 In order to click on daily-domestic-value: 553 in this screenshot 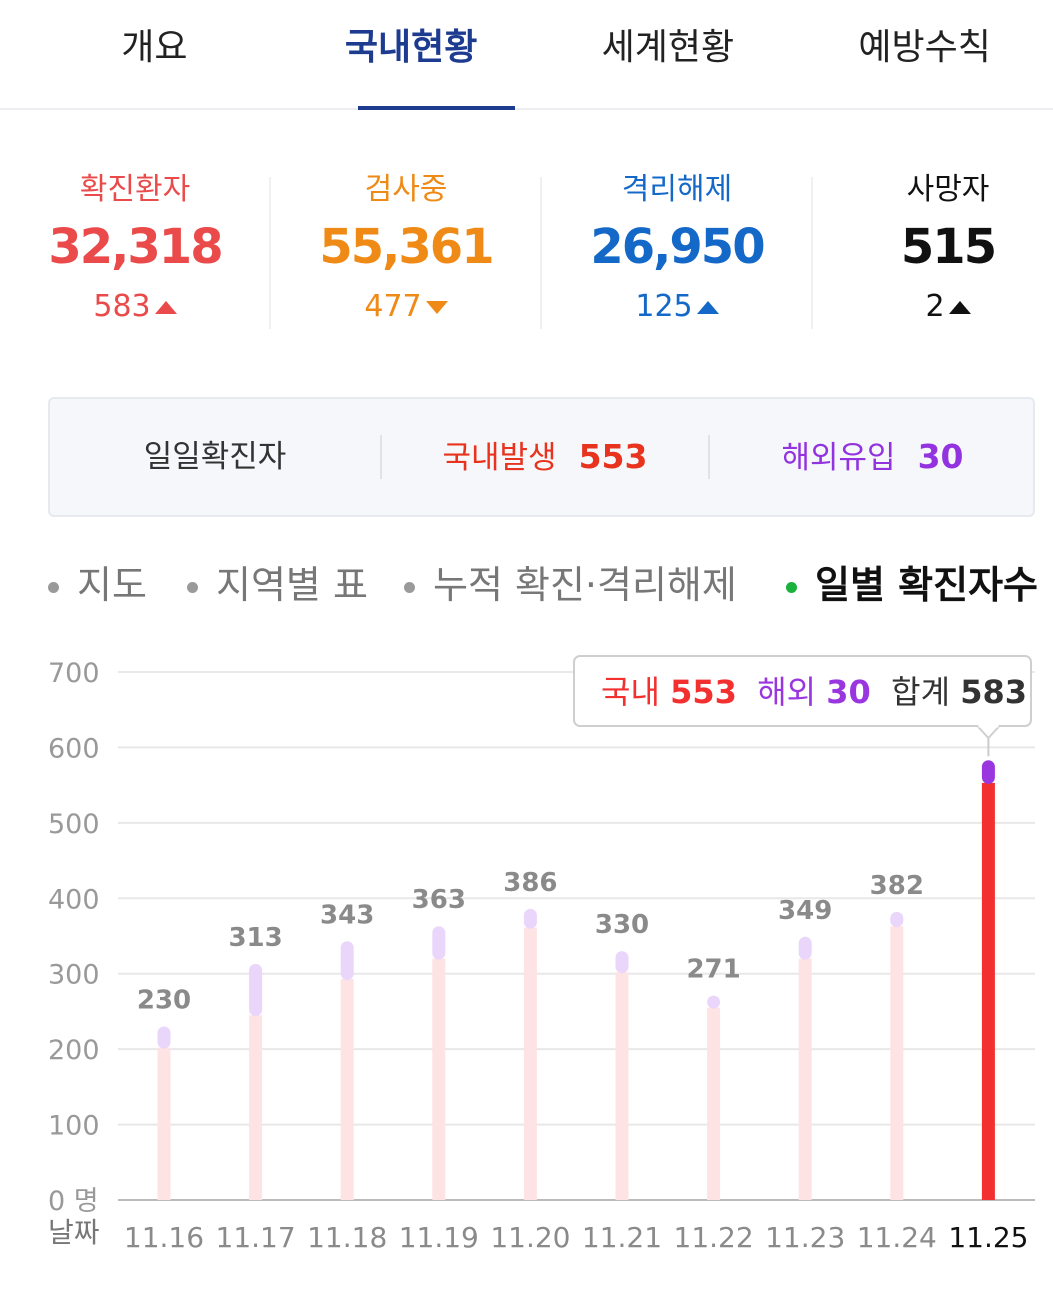, I will do `click(613, 456)`.